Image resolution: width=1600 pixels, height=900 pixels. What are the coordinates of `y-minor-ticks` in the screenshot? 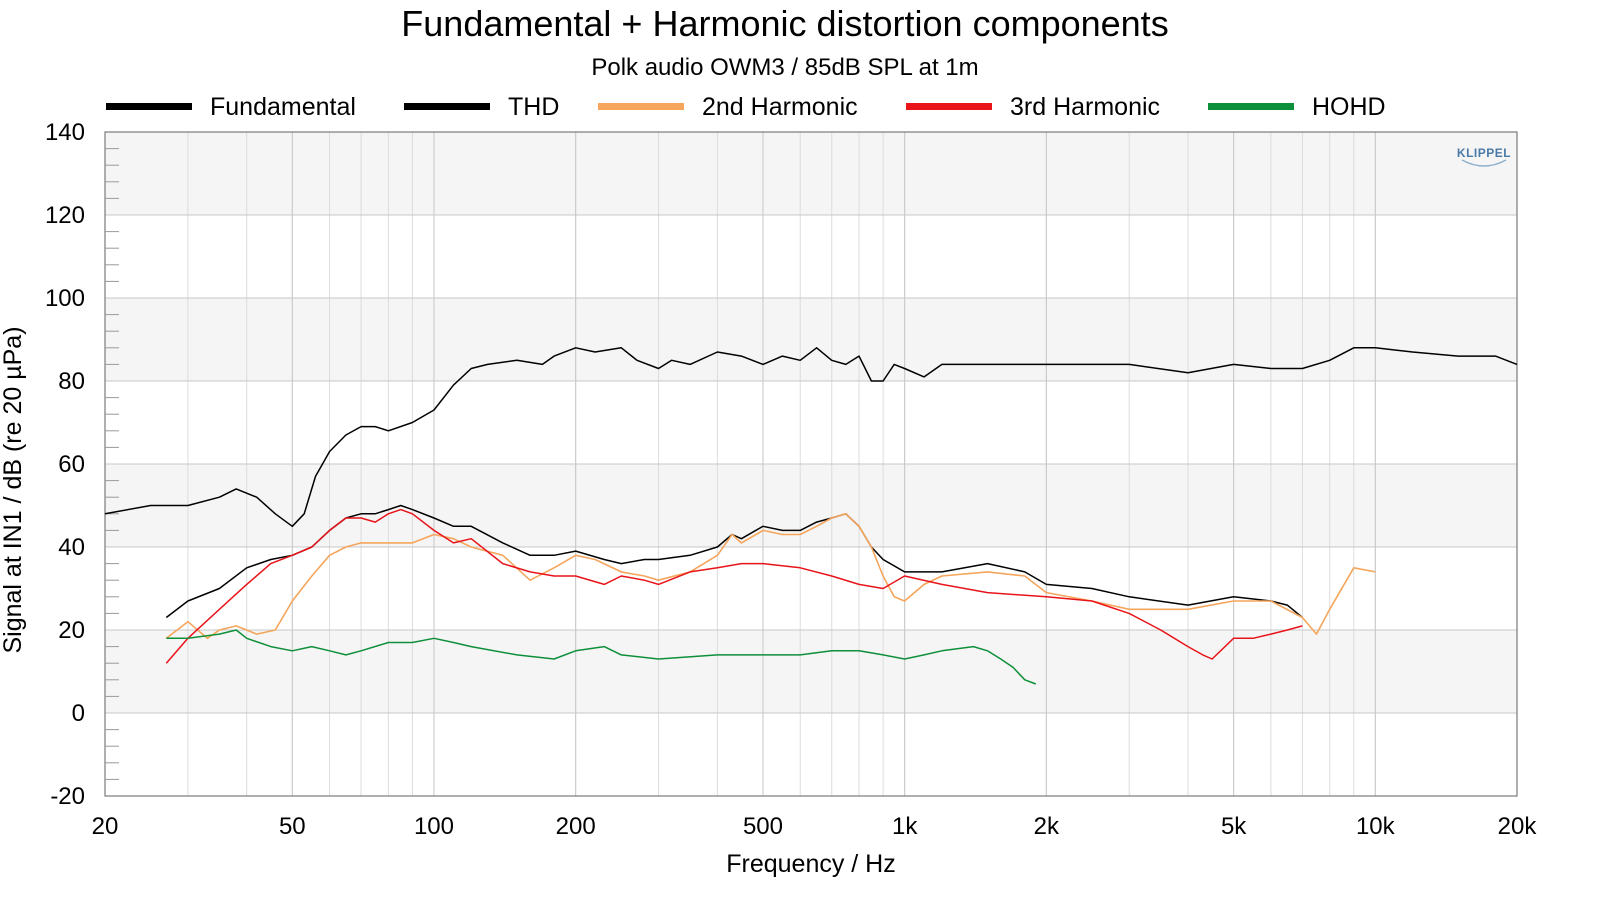 It's located at (112, 464).